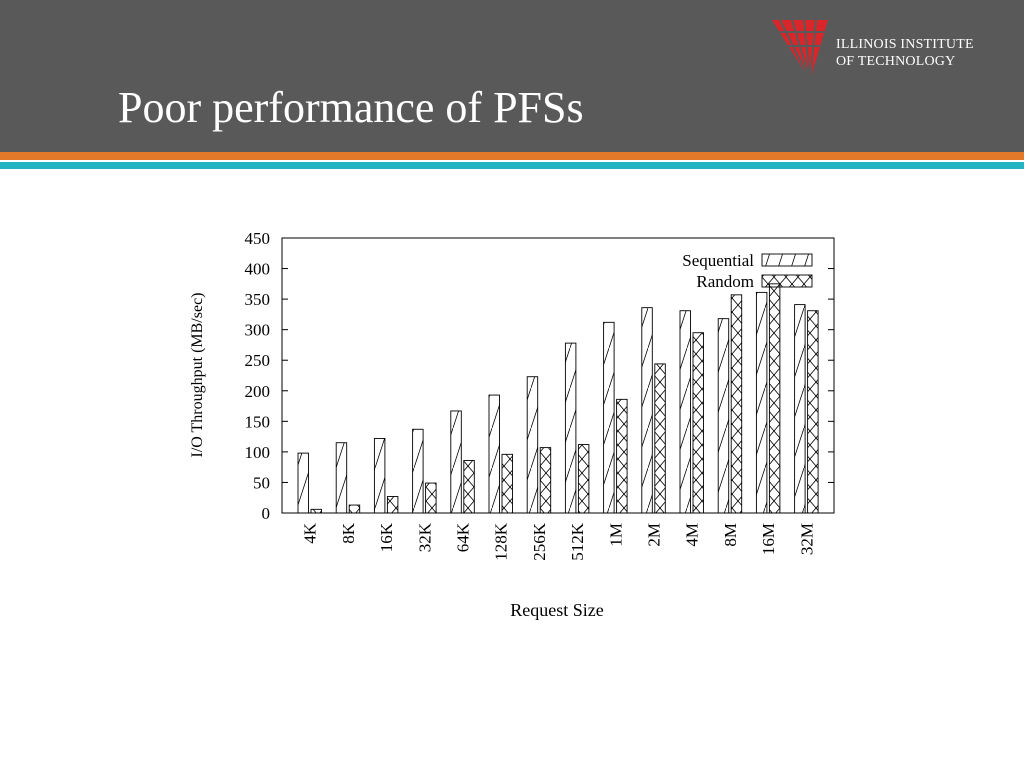  Describe the element at coordinates (806, 539) in the screenshot. I see `x-tick-label: 32M` at that location.